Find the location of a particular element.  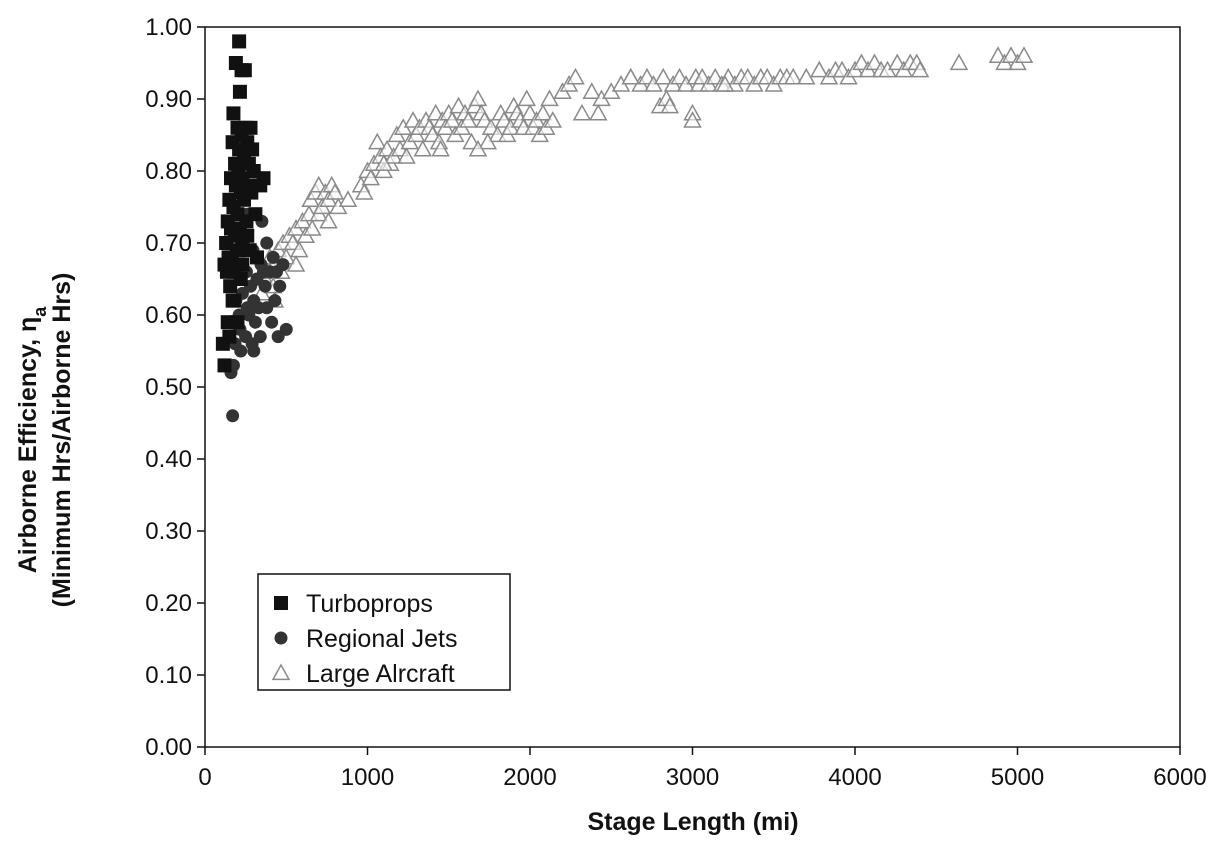

x-tick-label: 1000 is located at coordinates (367, 777).